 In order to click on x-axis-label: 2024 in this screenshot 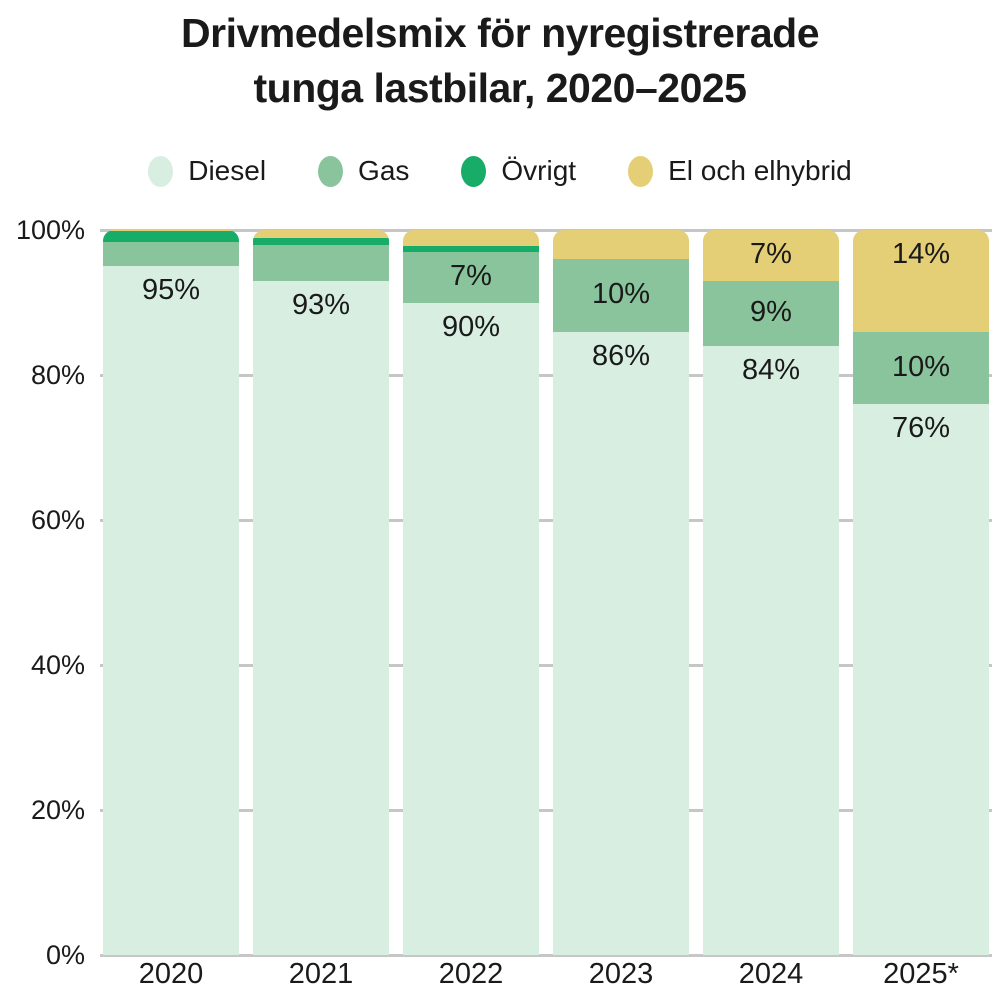, I will do `click(771, 974)`.